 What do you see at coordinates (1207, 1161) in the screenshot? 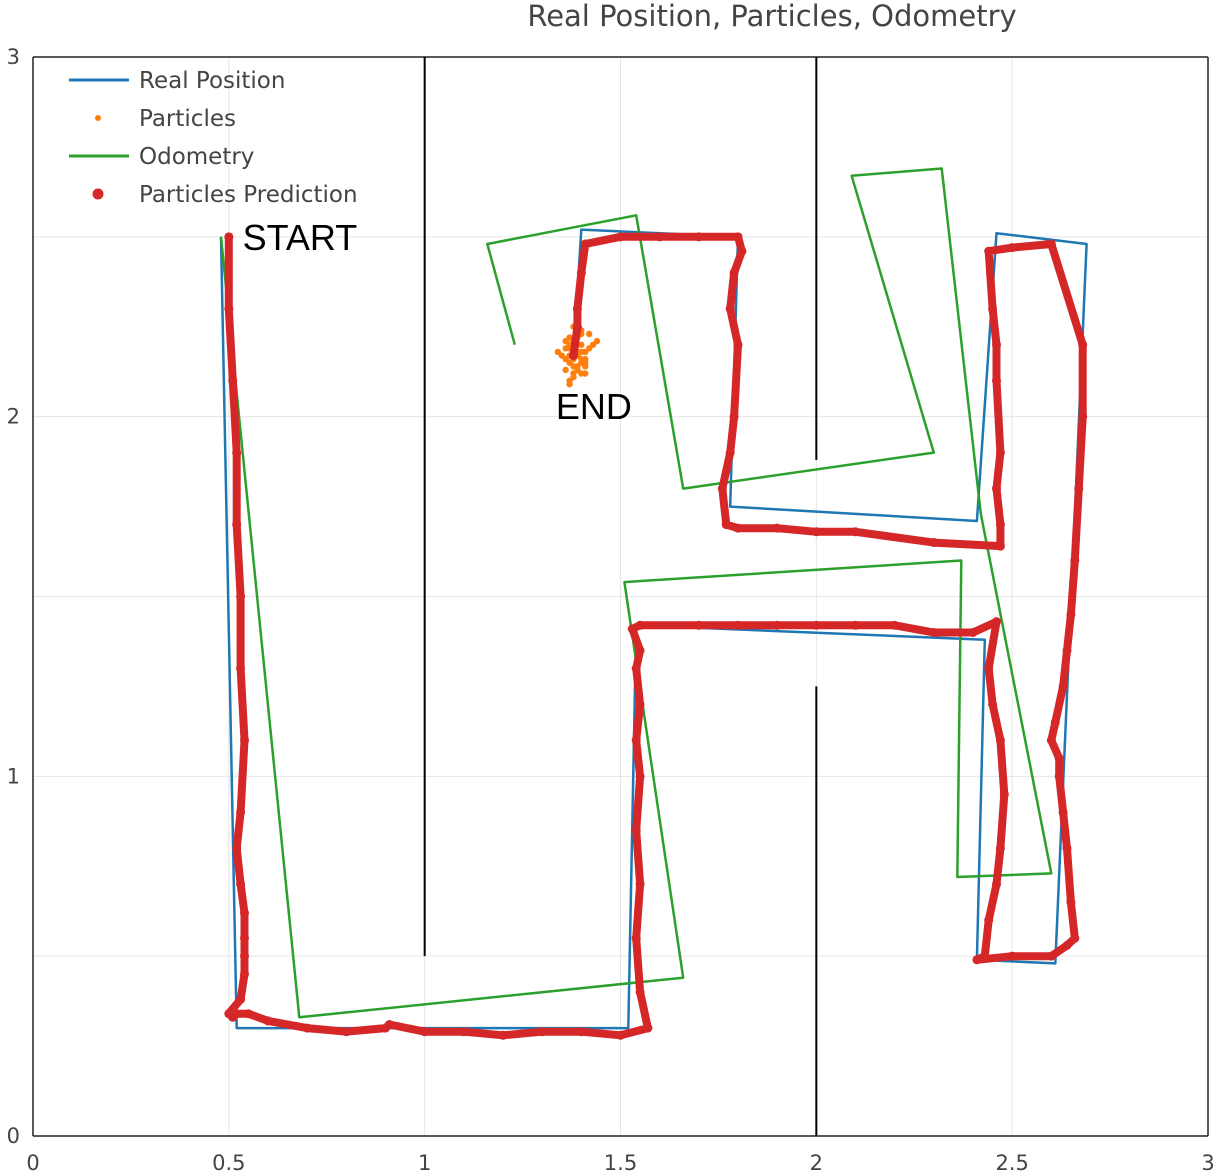
I see `x-tick-label: 3` at bounding box center [1207, 1161].